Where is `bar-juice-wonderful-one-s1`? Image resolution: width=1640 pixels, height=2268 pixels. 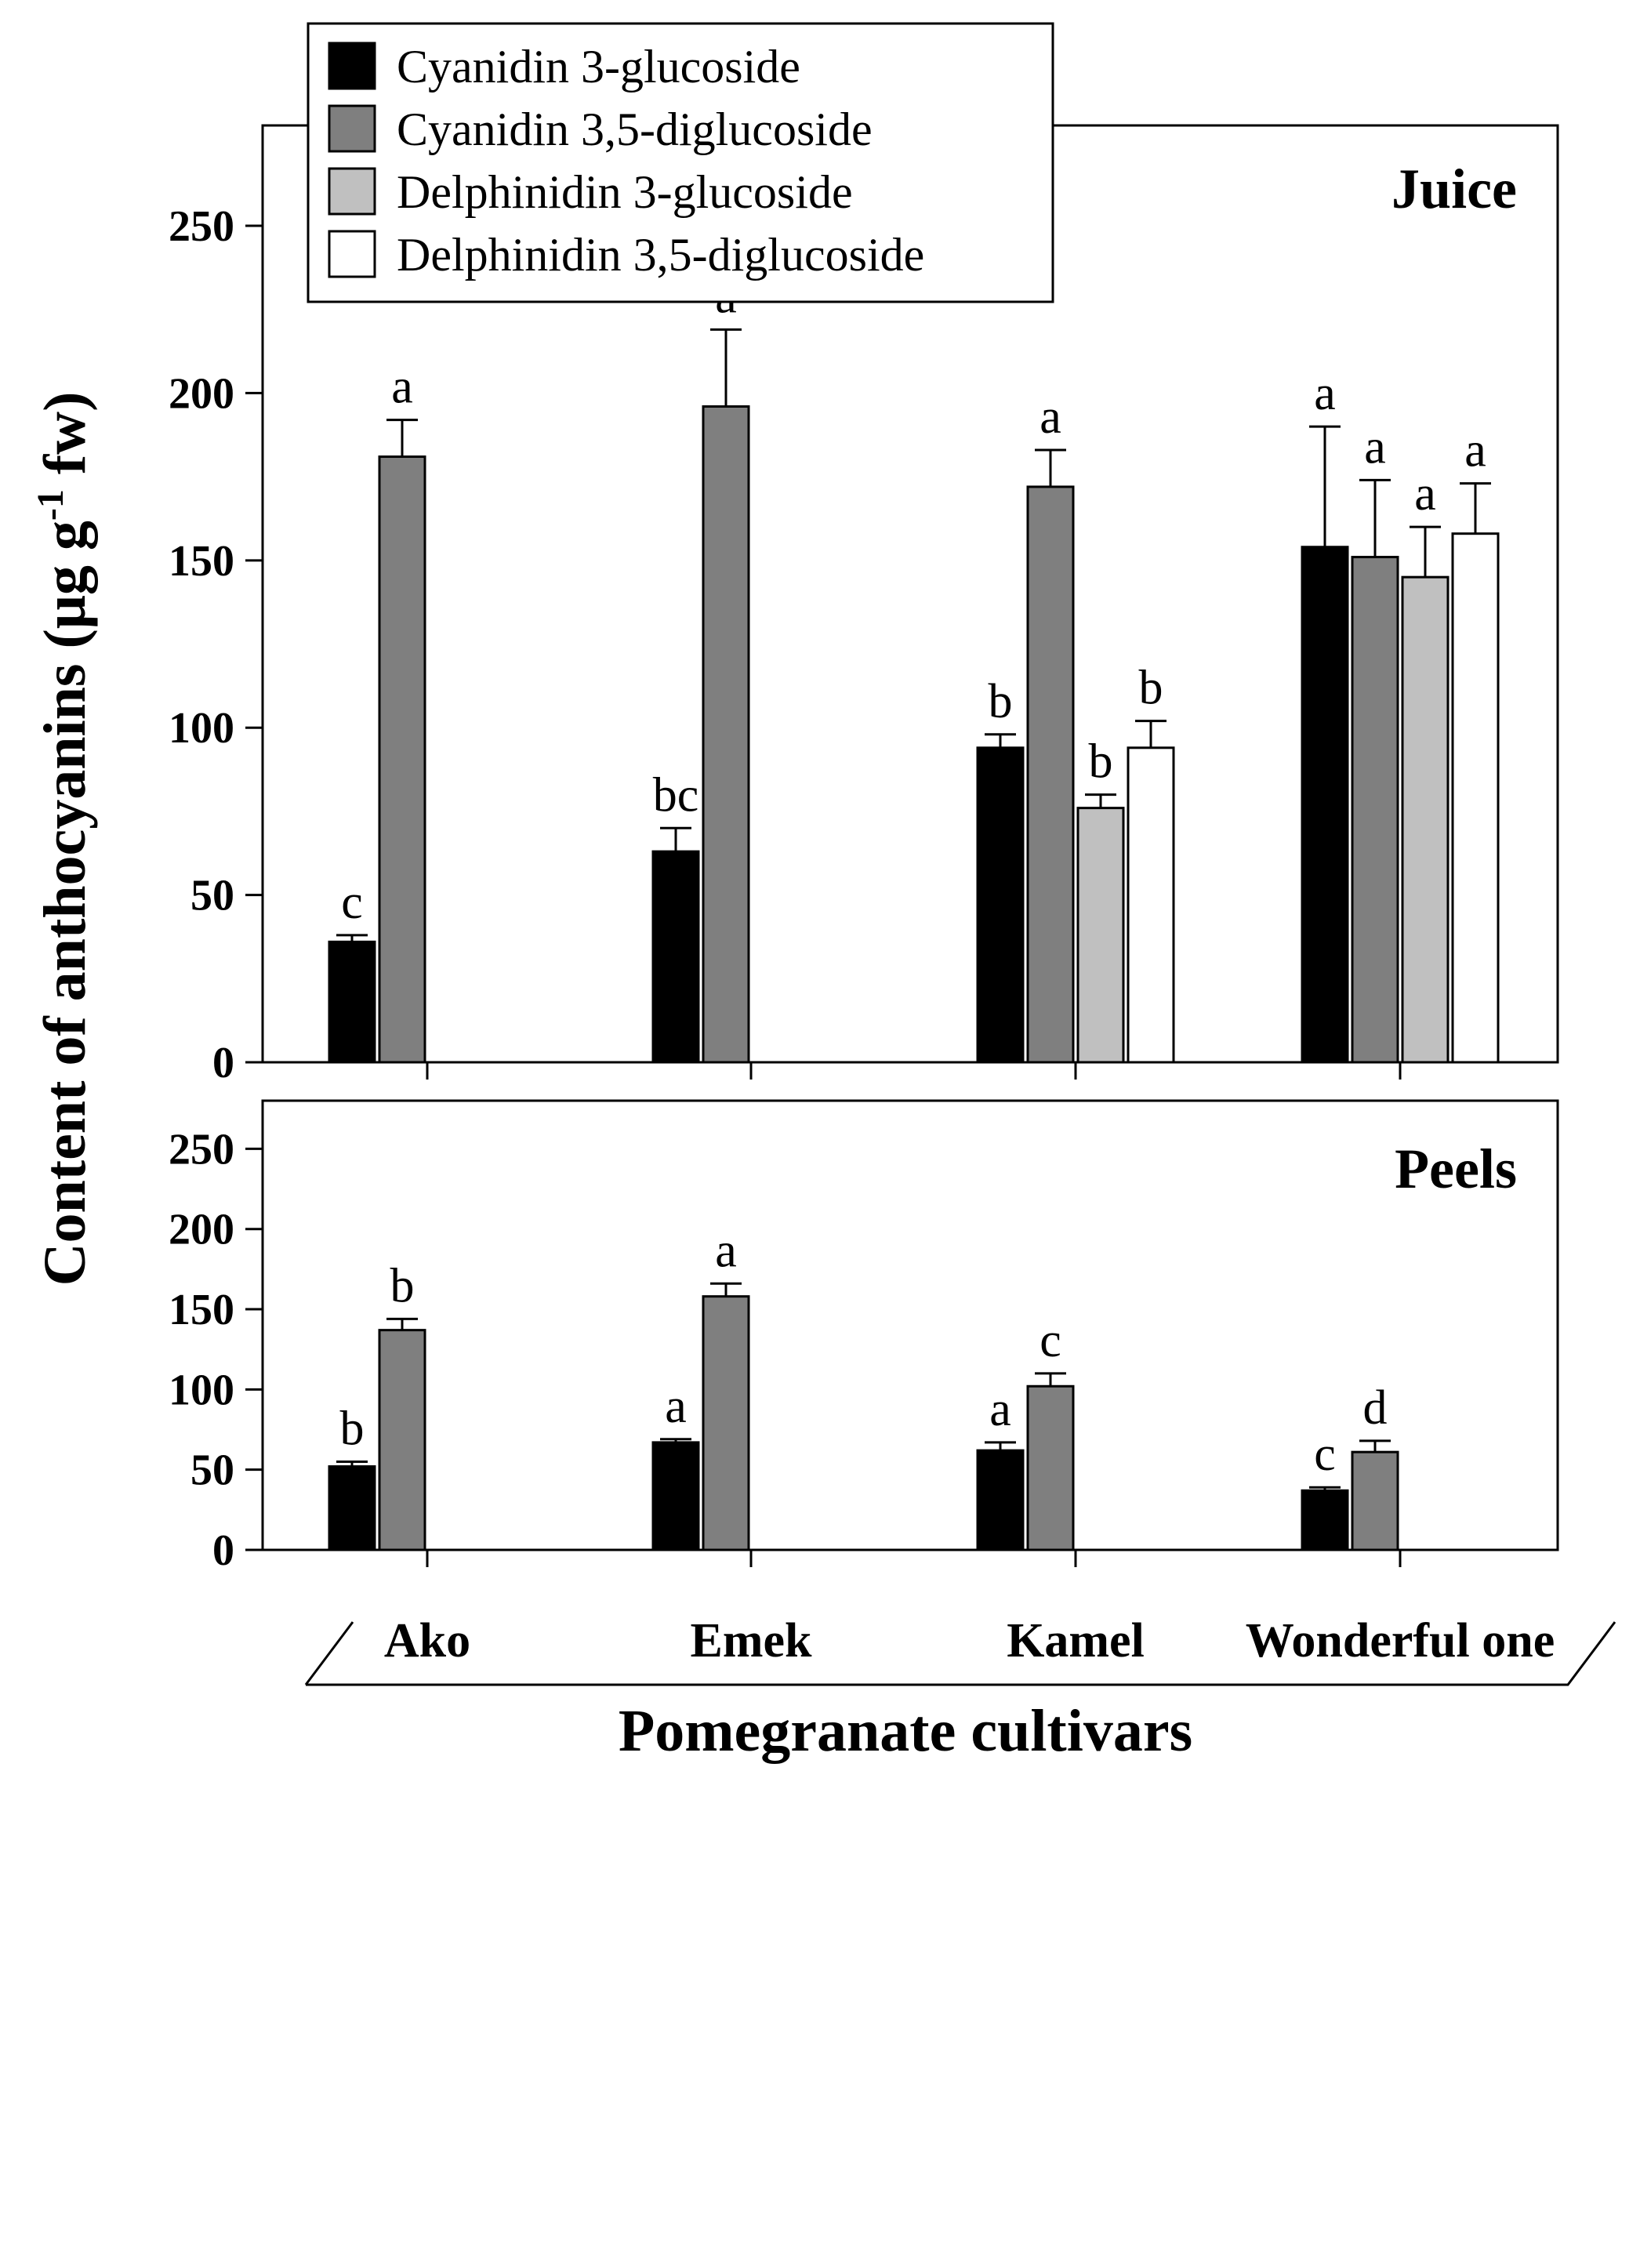
bar-juice-wonderful-one-s1 is located at coordinates (1325, 805).